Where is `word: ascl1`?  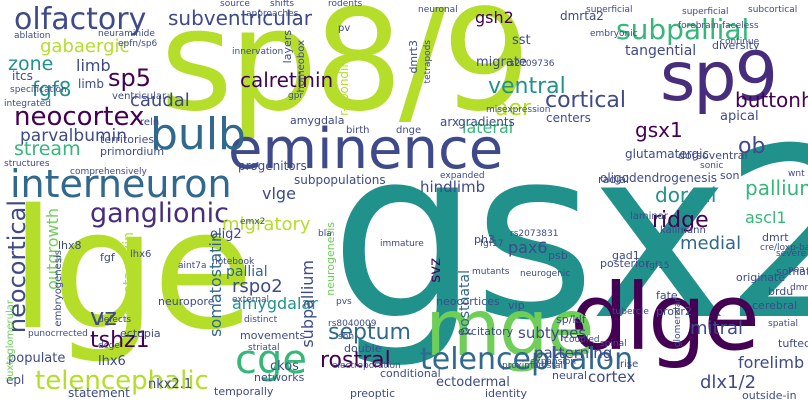 word: ascl1 is located at coordinates (766, 217).